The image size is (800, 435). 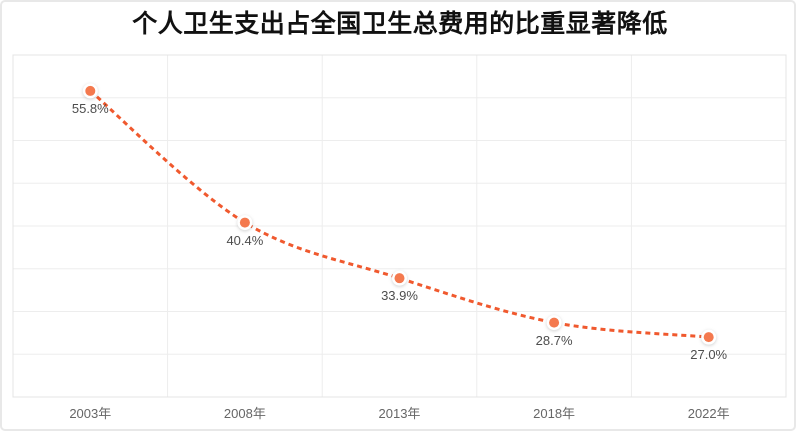 What do you see at coordinates (400, 24) in the screenshot?
I see `chart-title: 个人卫生支出占全国卫生总费用的比重显著降低` at bounding box center [400, 24].